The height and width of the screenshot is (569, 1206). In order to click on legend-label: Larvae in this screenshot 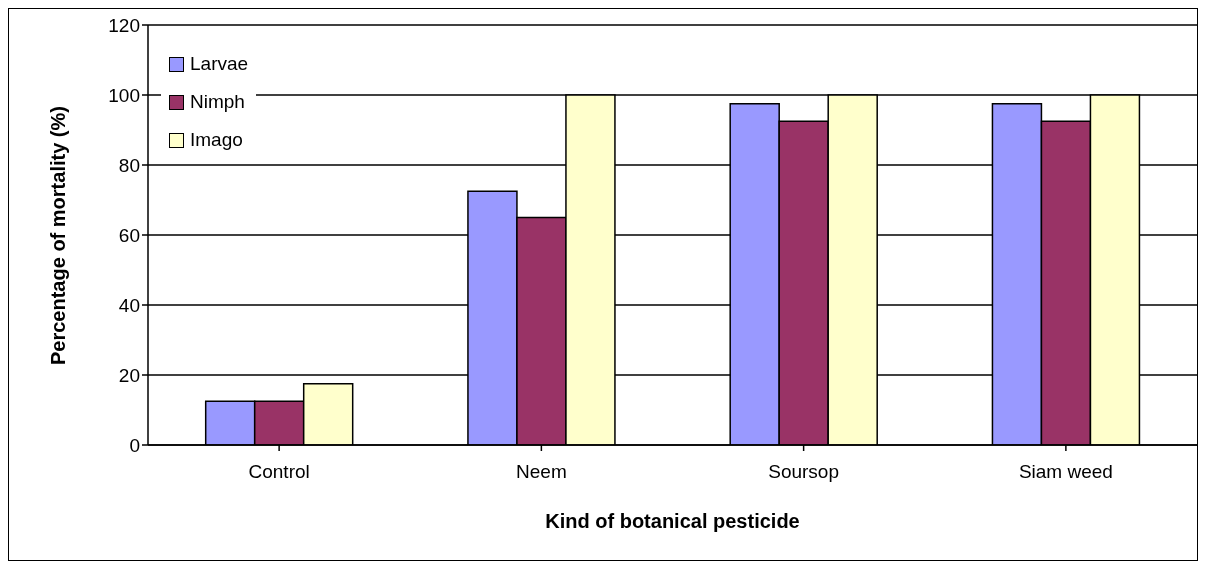, I will do `click(219, 64)`.